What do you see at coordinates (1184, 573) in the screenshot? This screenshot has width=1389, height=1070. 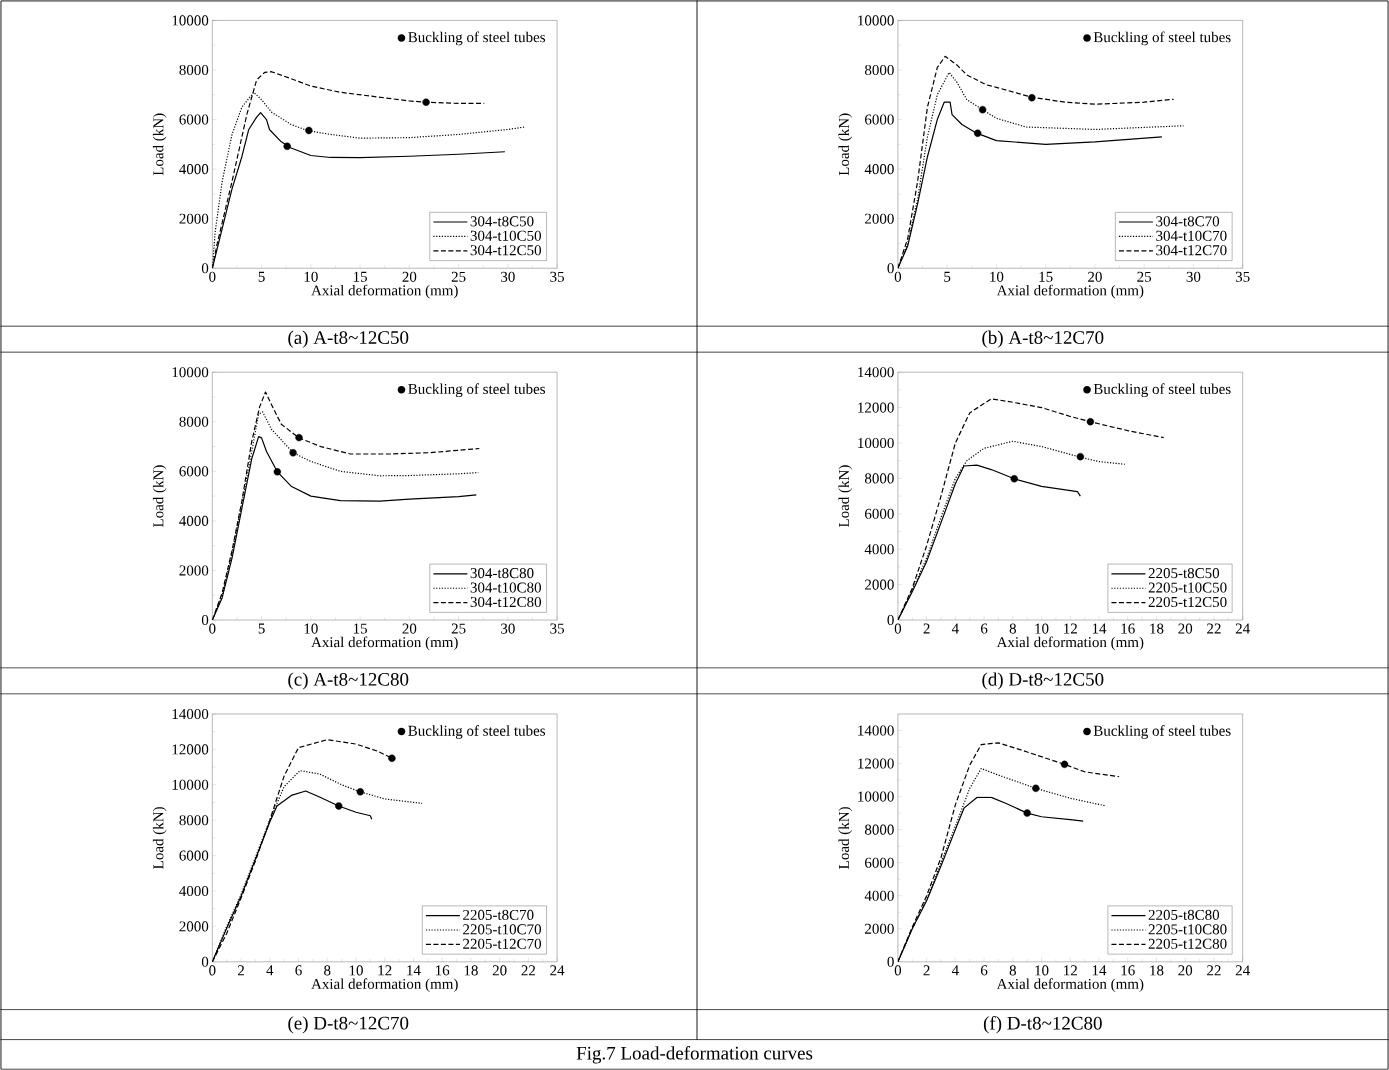 I see `legend-label: 2205-t8C50` at bounding box center [1184, 573].